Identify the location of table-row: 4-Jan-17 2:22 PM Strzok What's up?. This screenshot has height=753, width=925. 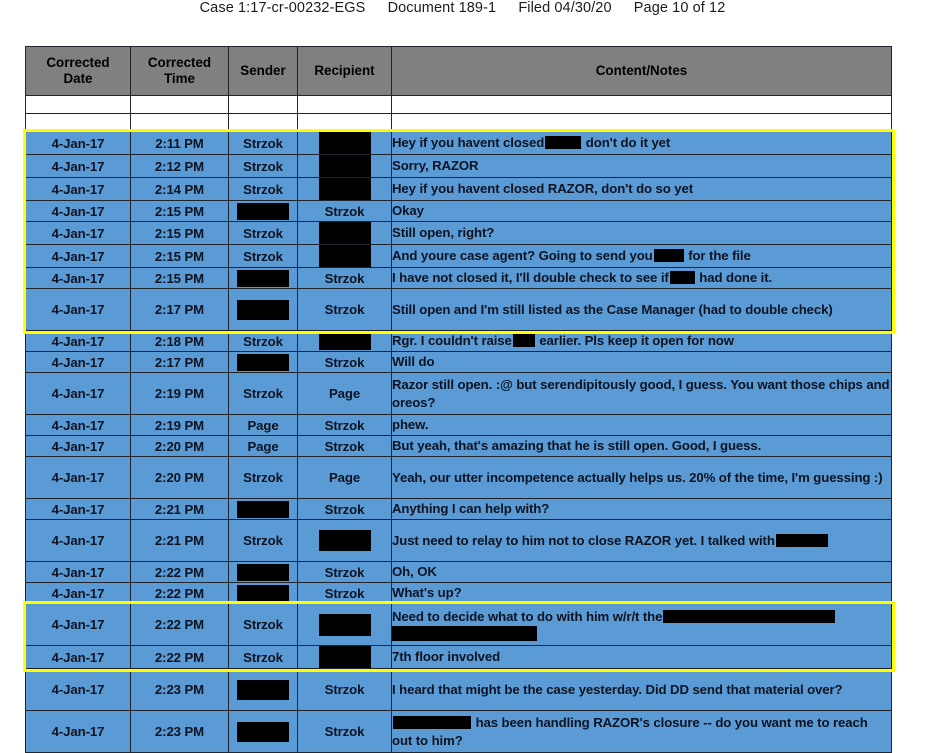
(458, 593).